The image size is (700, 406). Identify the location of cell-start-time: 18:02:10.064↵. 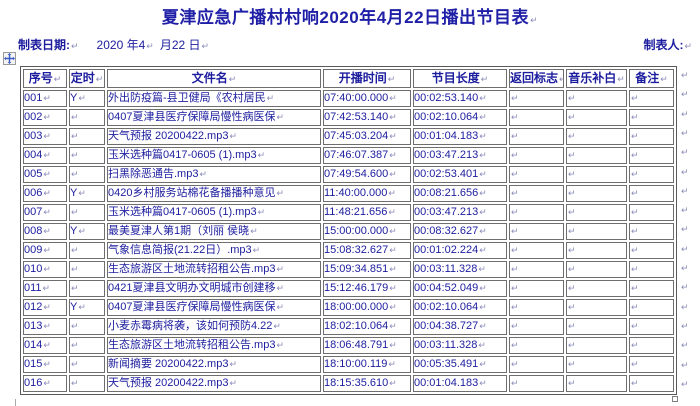
(367, 326).